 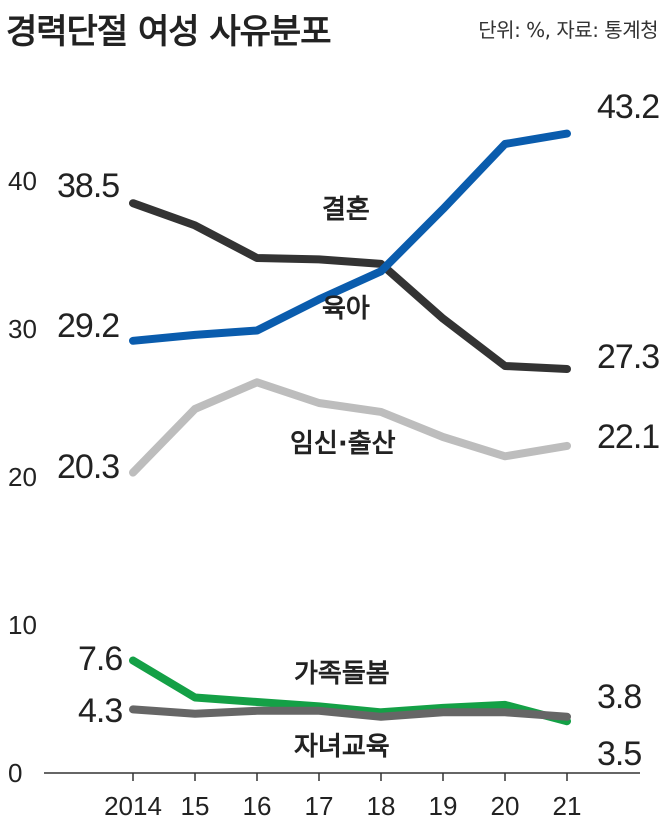 What do you see at coordinates (319, 806) in the screenshot?
I see `x-tick-label: 17` at bounding box center [319, 806].